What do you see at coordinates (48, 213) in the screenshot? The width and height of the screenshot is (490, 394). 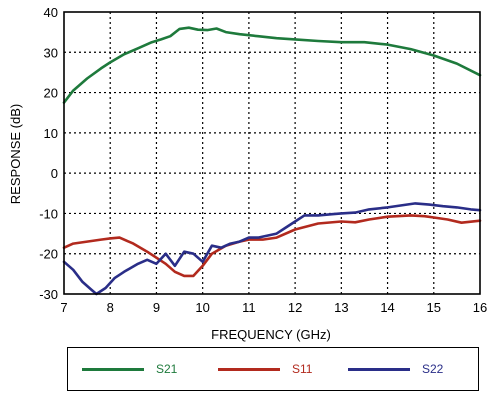 I see `y-tick-label: -10` at bounding box center [48, 213].